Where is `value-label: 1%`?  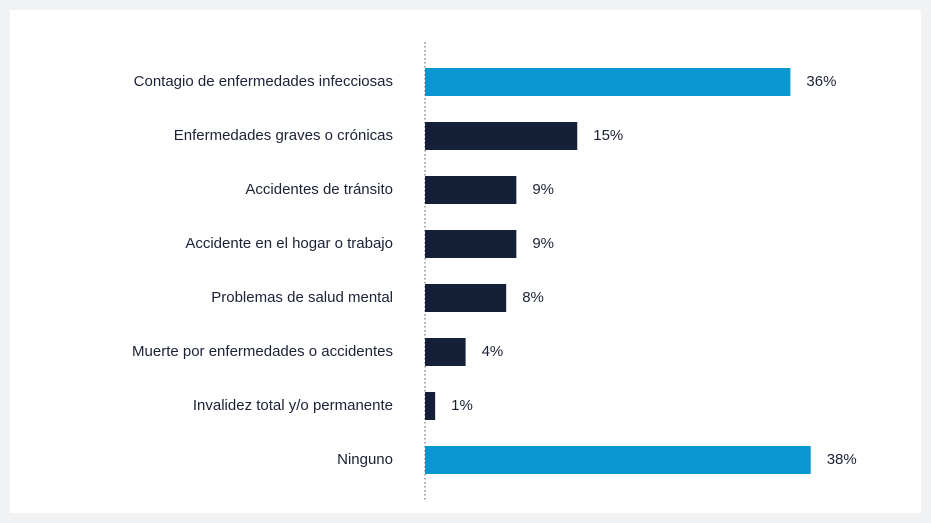
value-label: 1% is located at coordinates (462, 405).